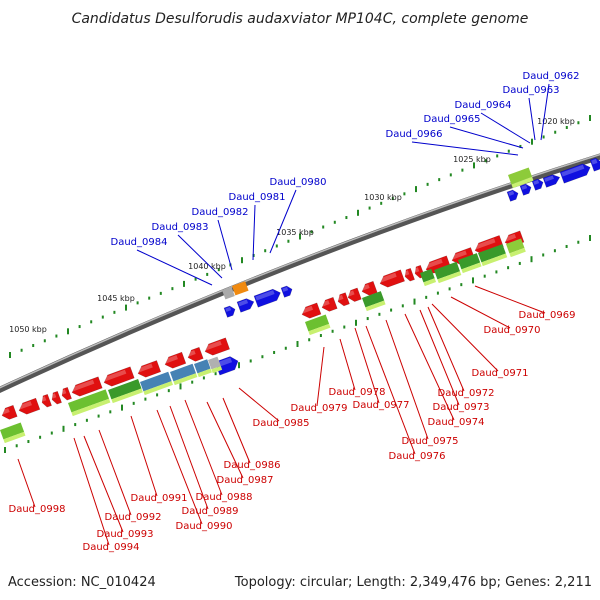 Image resolution: width=600 pixels, height=600 pixels. What do you see at coordinates (461, 407) in the screenshot?
I see `gene-label-daud_0973: Daud_0973` at bounding box center [461, 407].